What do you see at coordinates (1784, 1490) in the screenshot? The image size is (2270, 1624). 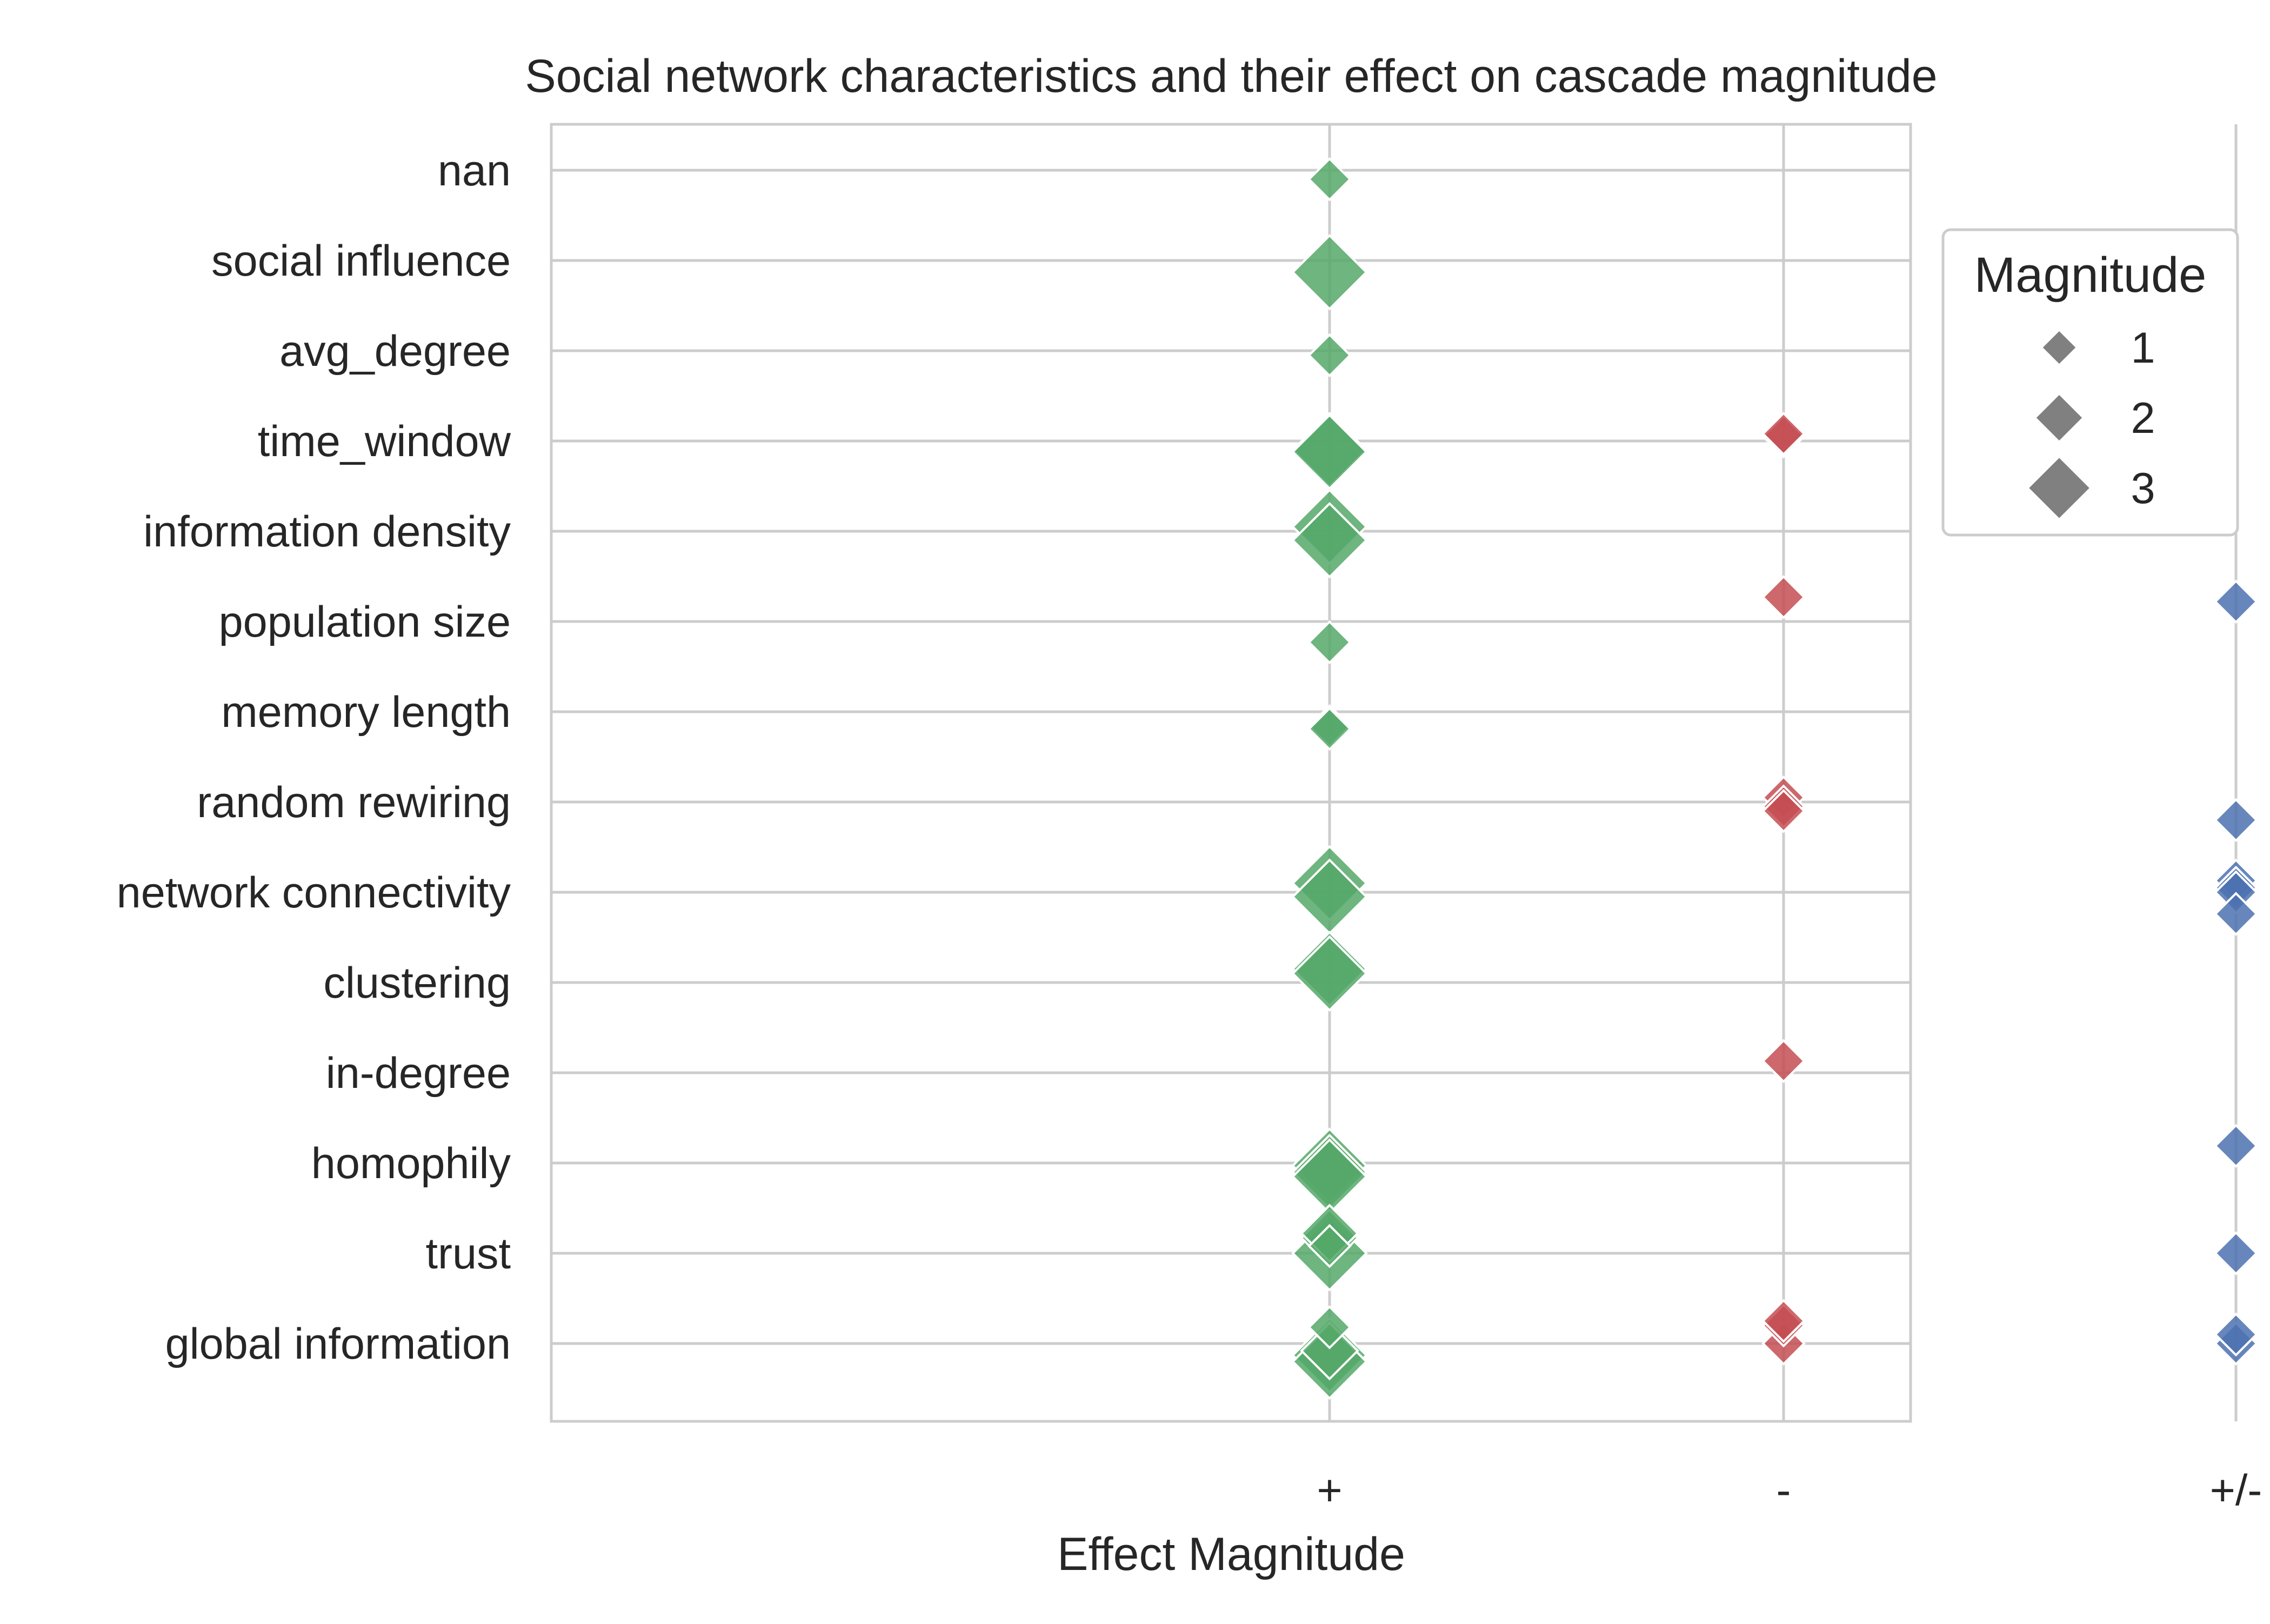 I see `x-tick-label: -` at bounding box center [1784, 1490].